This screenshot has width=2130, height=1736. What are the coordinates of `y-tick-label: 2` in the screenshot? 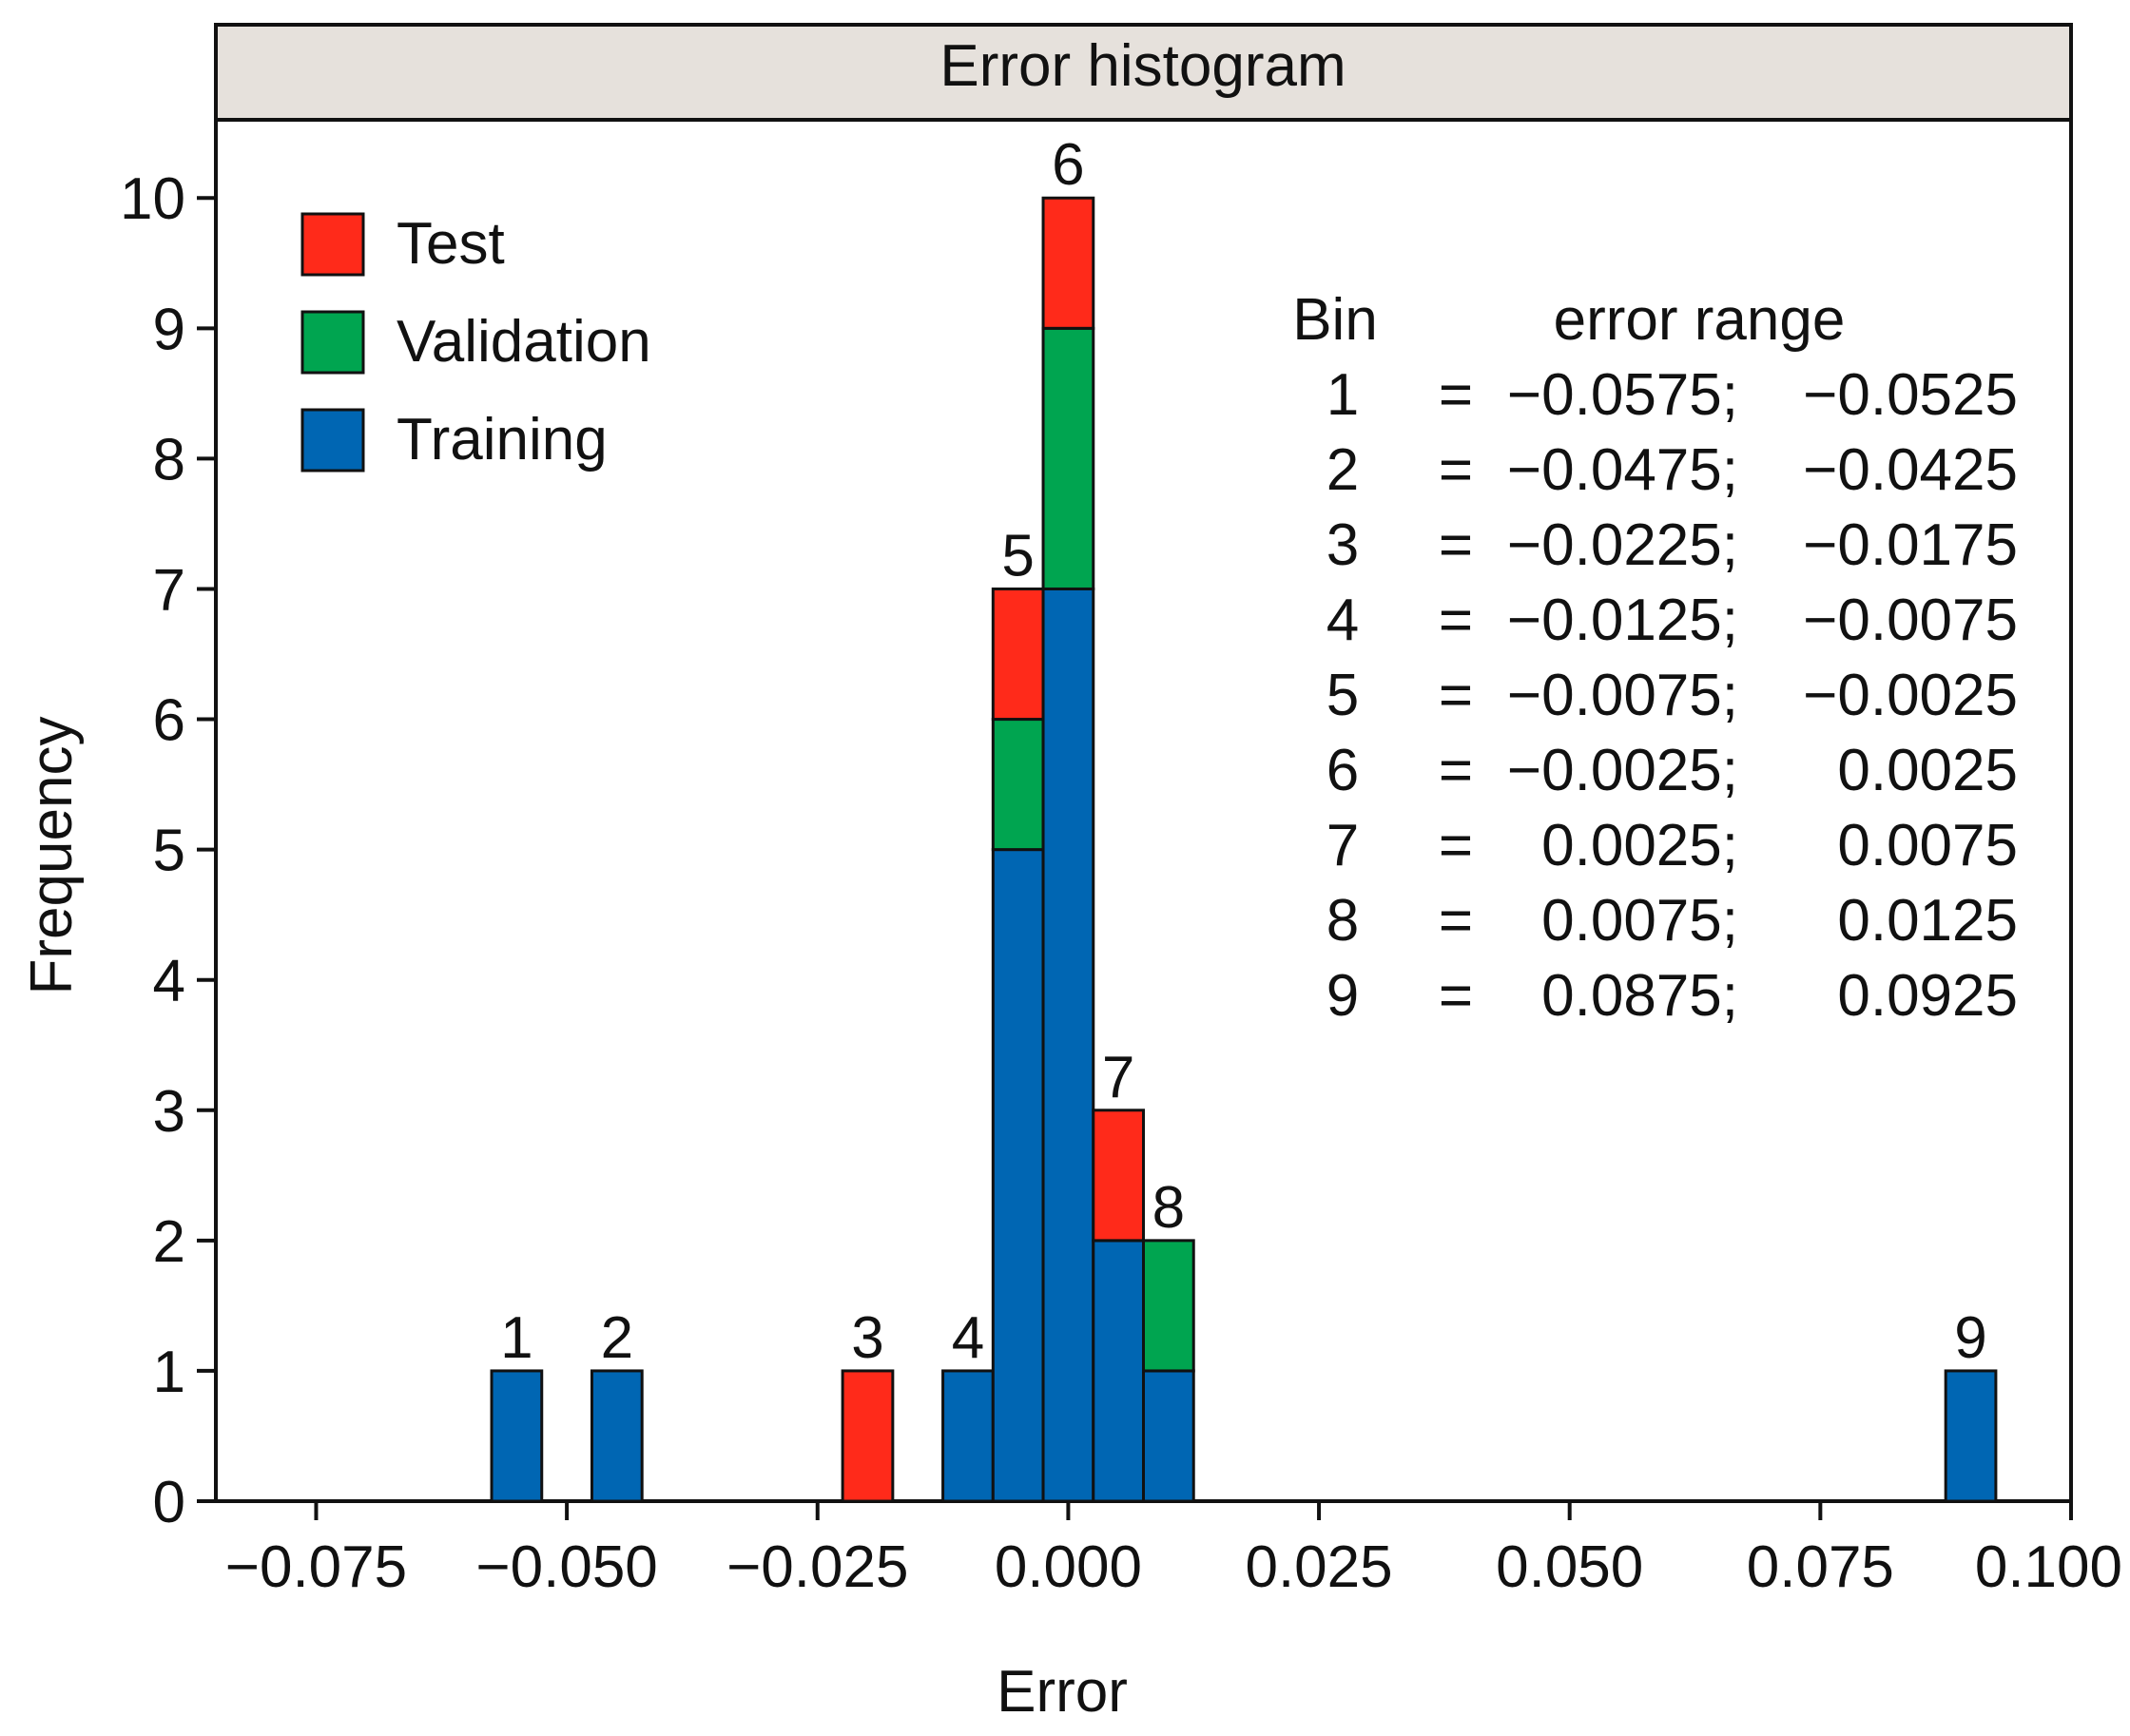 It's located at (169, 1242).